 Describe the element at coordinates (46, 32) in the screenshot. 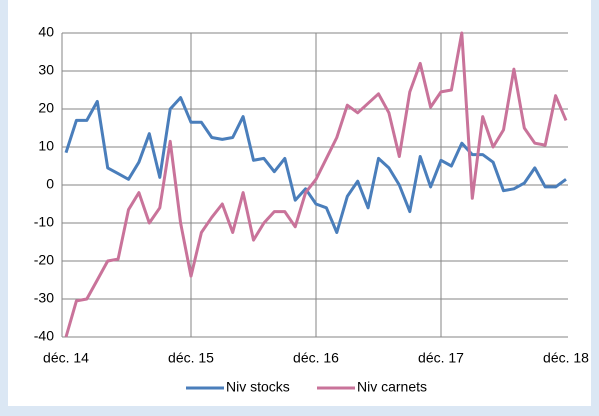

I see `y-tick-label: 40` at that location.